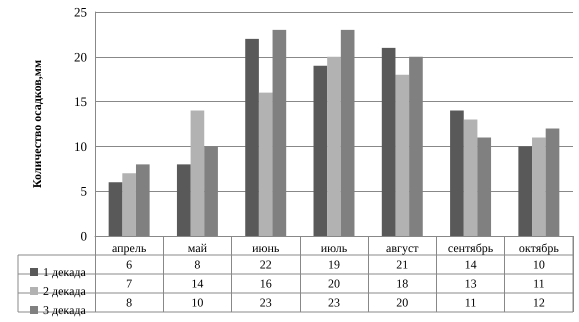 The height and width of the screenshot is (322, 579). What do you see at coordinates (266, 283) in the screenshot?
I see `data-label: 16` at bounding box center [266, 283].